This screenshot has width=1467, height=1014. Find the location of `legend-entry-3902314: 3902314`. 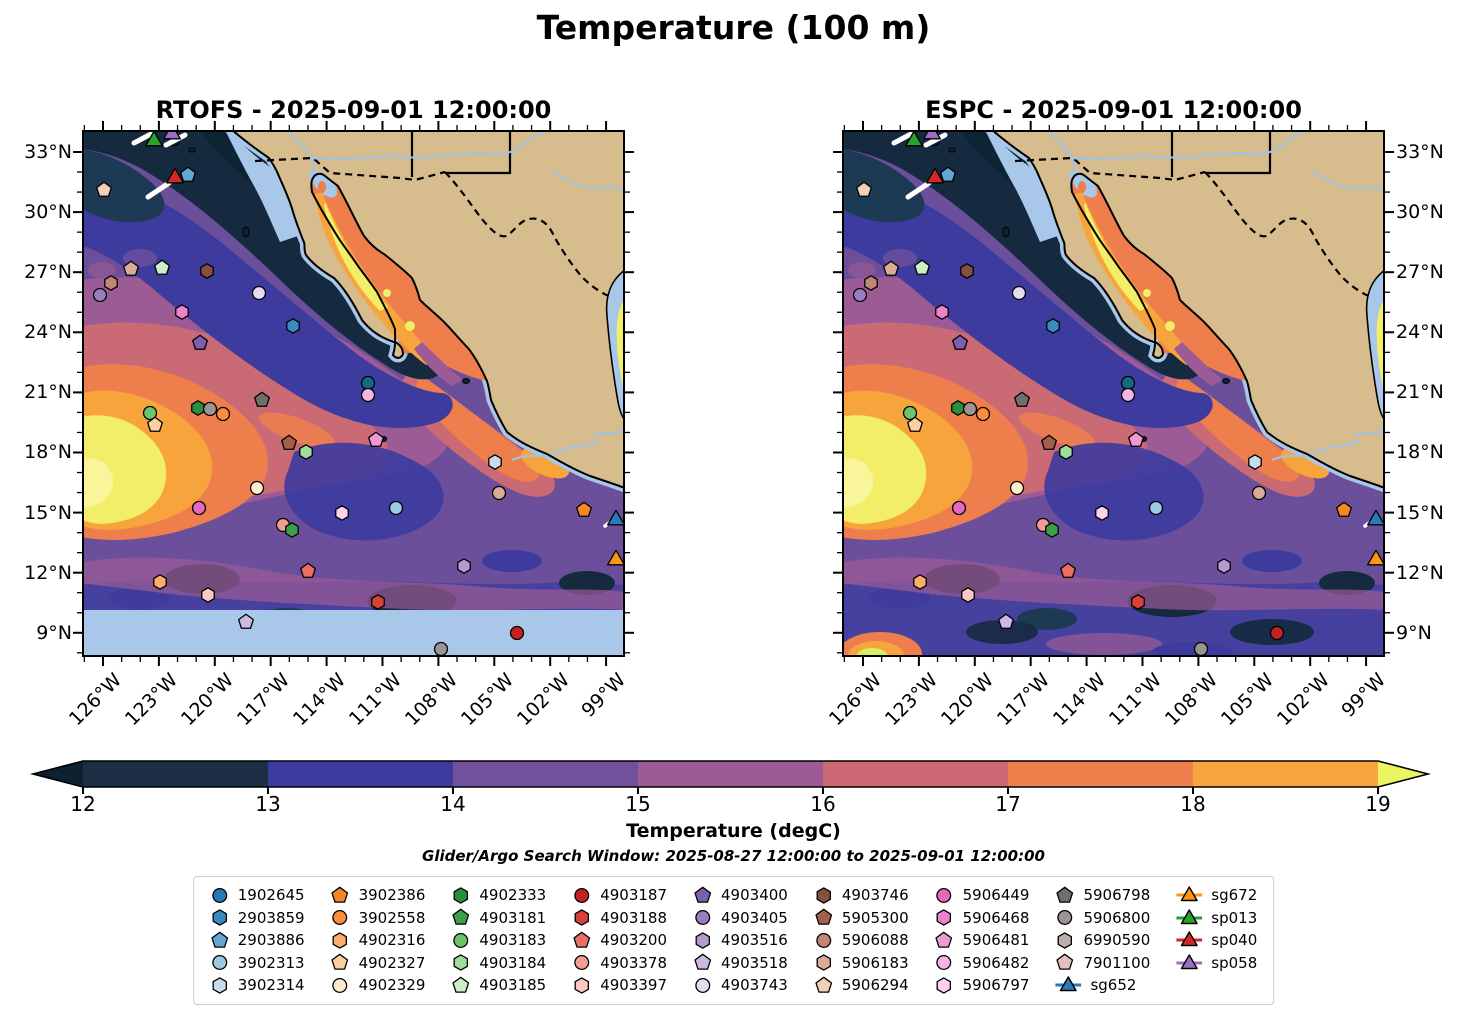

legend-entry-3902314: 3902314 is located at coordinates (257, 985).